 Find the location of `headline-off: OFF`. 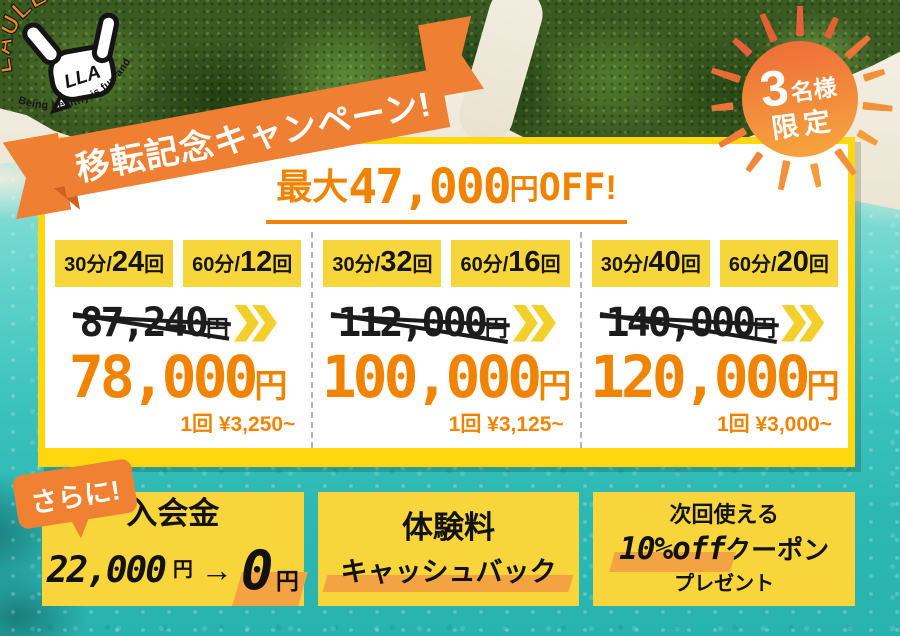

headline-off: OFF is located at coordinates (572, 187).